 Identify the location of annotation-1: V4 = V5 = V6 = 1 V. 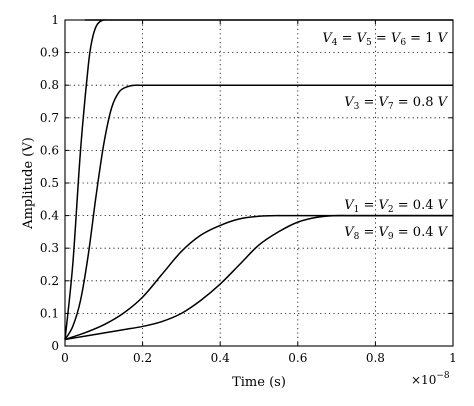
(385, 39).